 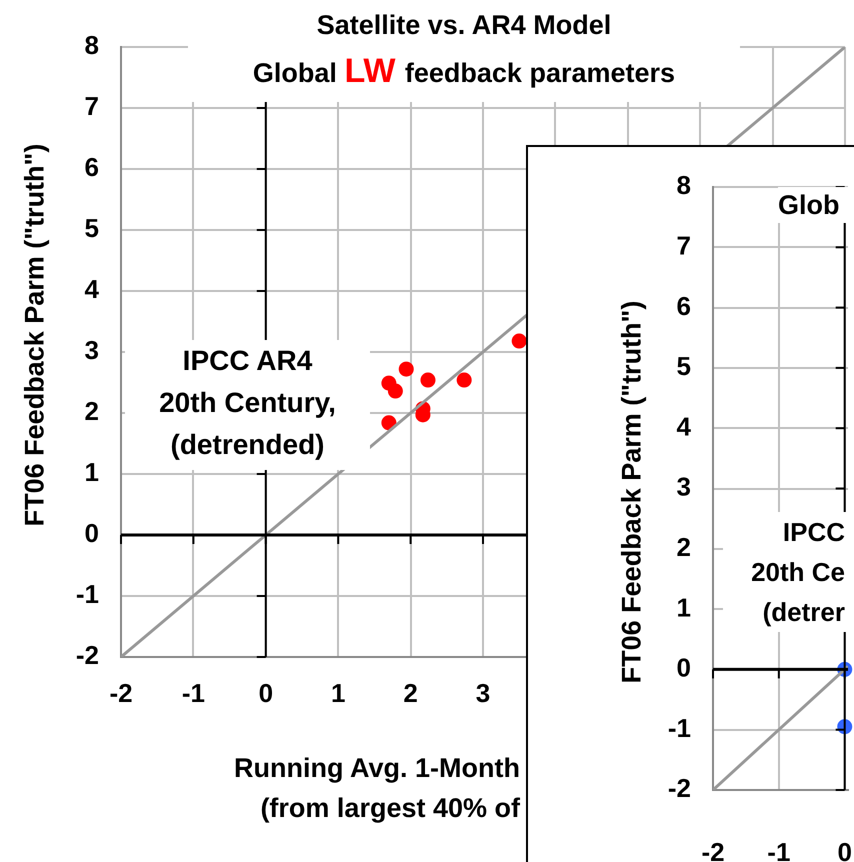 What do you see at coordinates (816, 205) in the screenshot?
I see `chart-subtitle: Glob` at bounding box center [816, 205].